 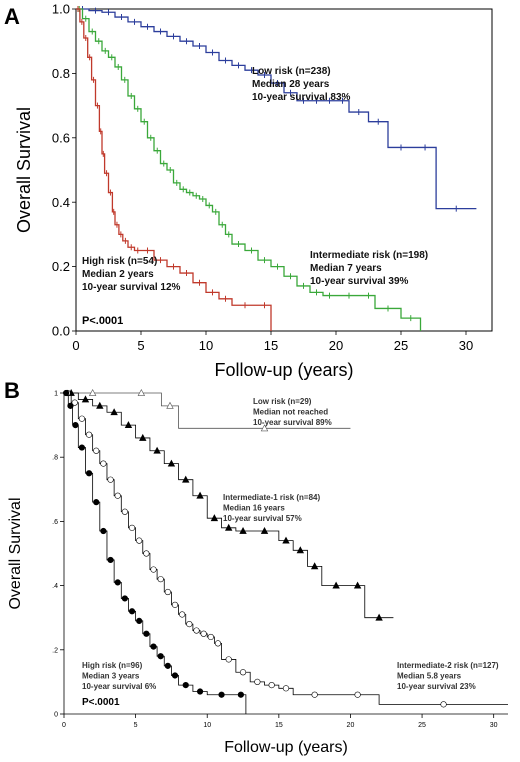 I want to click on series-label: Median not reached, so click(x=290, y=411).